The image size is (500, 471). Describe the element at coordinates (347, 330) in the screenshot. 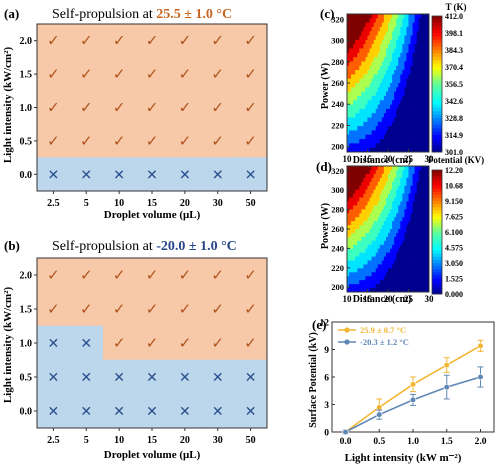

I see `panel-e-legend-marker` at that location.